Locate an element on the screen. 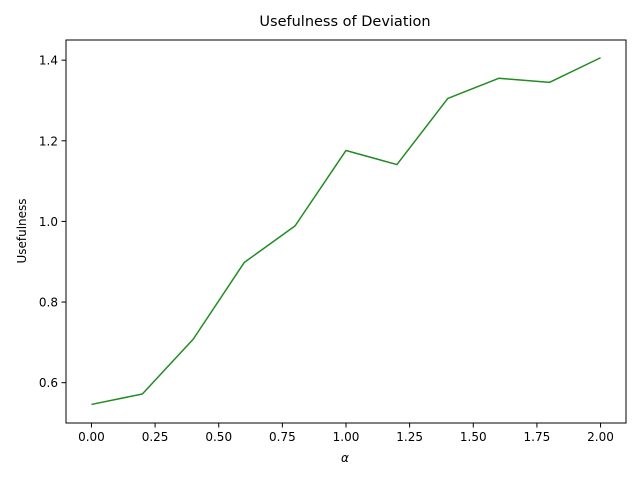  x-tick-label: 0.25 is located at coordinates (155, 437).